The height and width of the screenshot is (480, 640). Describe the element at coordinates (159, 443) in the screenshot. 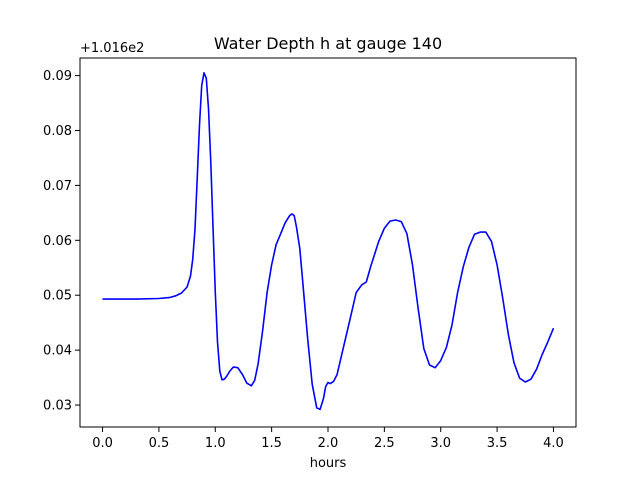

I see `x-tick-label: 0.5` at that location.